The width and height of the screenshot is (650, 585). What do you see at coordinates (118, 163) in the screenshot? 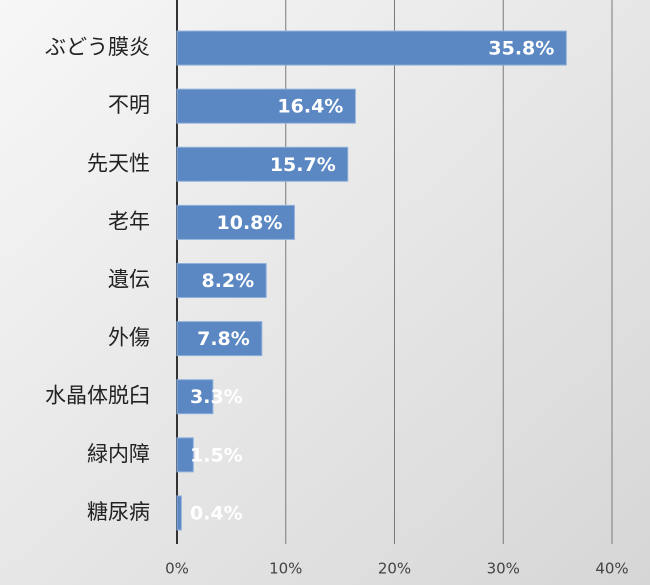
I see `category-label: 先天性` at bounding box center [118, 163].